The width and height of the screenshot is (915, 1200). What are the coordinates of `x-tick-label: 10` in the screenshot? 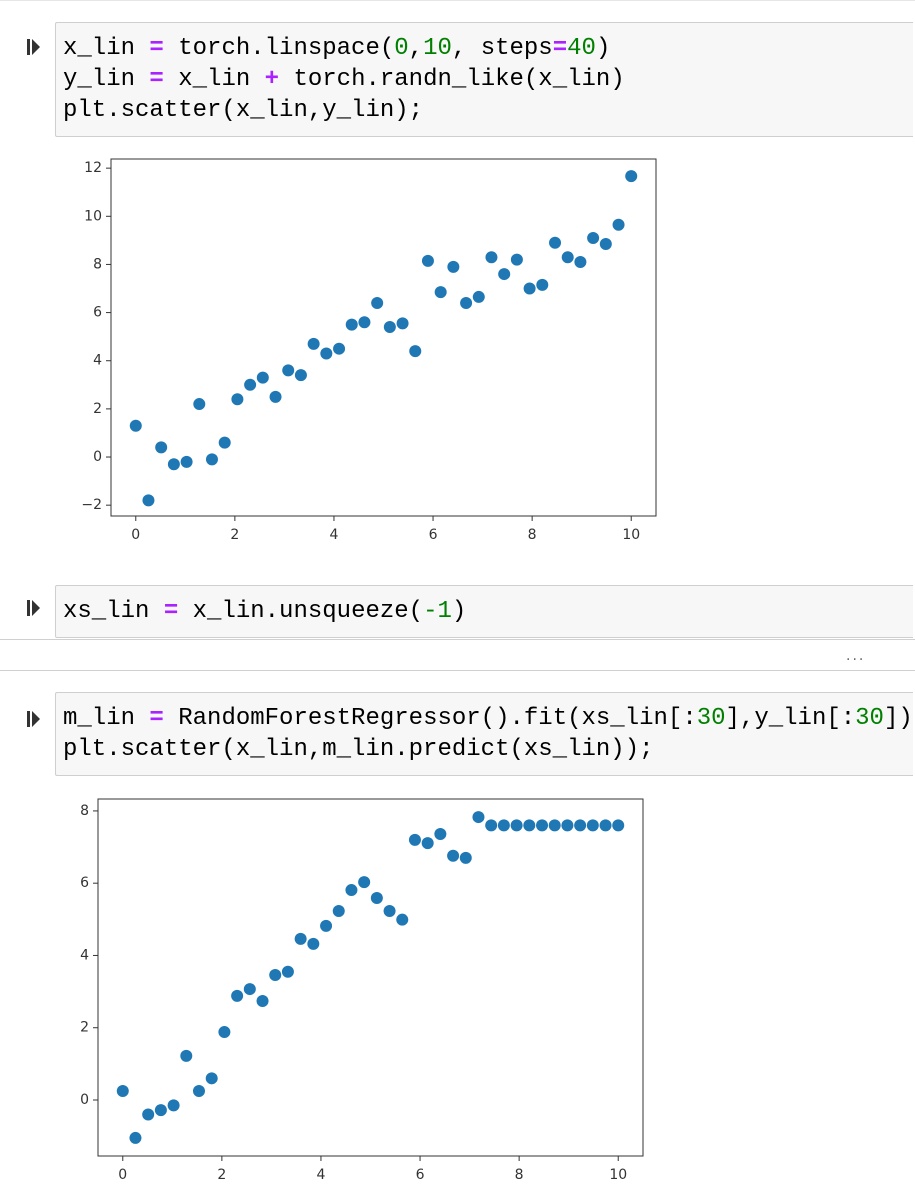 It's located at (618, 1175).